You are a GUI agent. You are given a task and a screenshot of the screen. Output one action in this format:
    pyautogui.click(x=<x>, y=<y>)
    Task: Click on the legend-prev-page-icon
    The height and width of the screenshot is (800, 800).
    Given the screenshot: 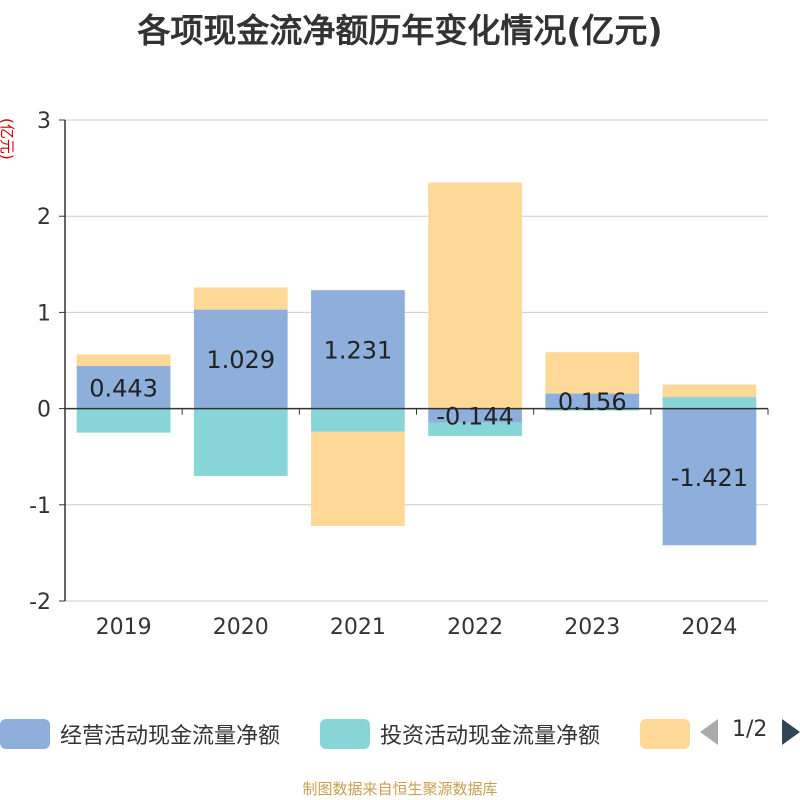 What is the action you would take?
    pyautogui.click(x=709, y=732)
    